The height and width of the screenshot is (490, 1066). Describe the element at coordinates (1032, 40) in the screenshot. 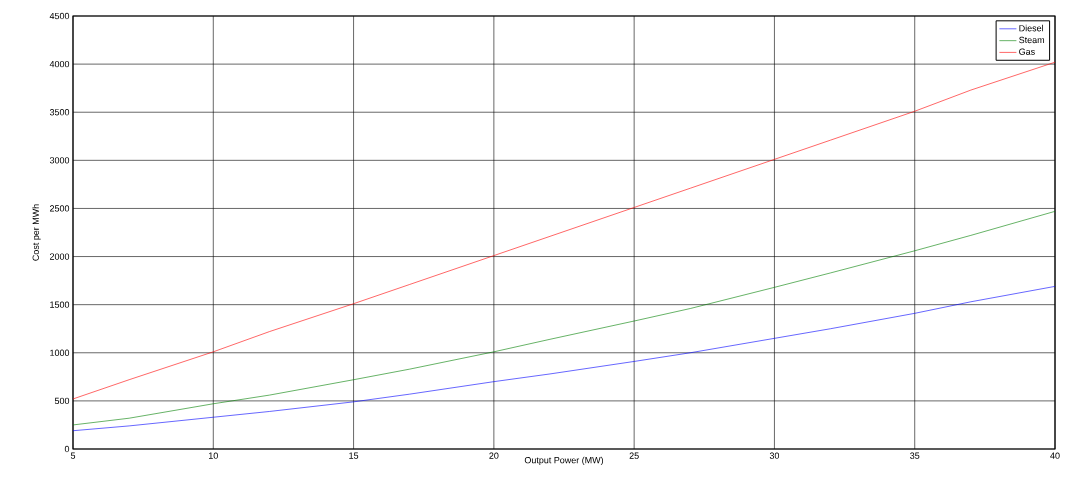

I see `legend-label: Steam` at that location.